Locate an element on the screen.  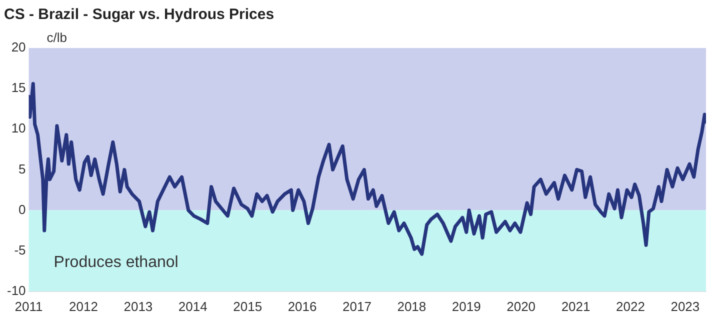
y-tick-label: 10 is located at coordinates (18, 128).